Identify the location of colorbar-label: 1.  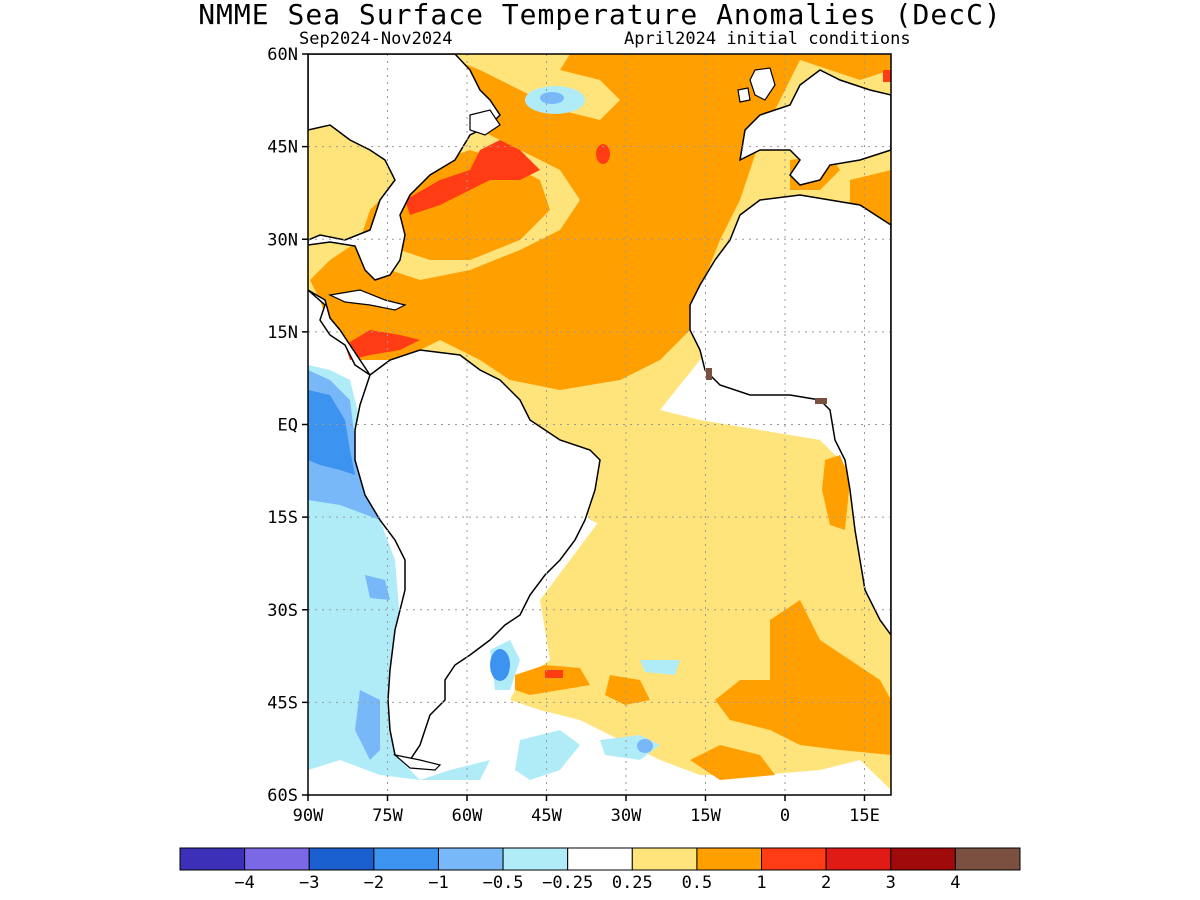
(761, 883).